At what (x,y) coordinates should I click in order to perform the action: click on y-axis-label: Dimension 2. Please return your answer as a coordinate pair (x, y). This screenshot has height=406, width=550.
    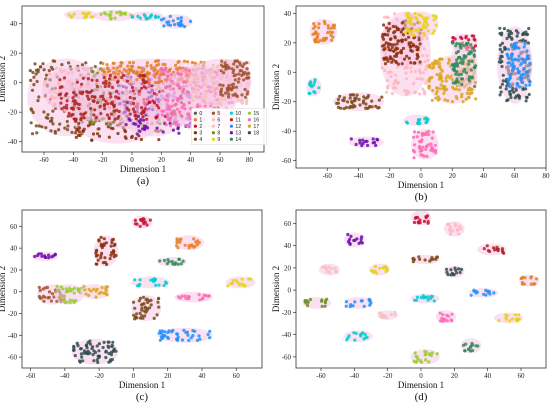
    Looking at the image, I should click on (276, 87).